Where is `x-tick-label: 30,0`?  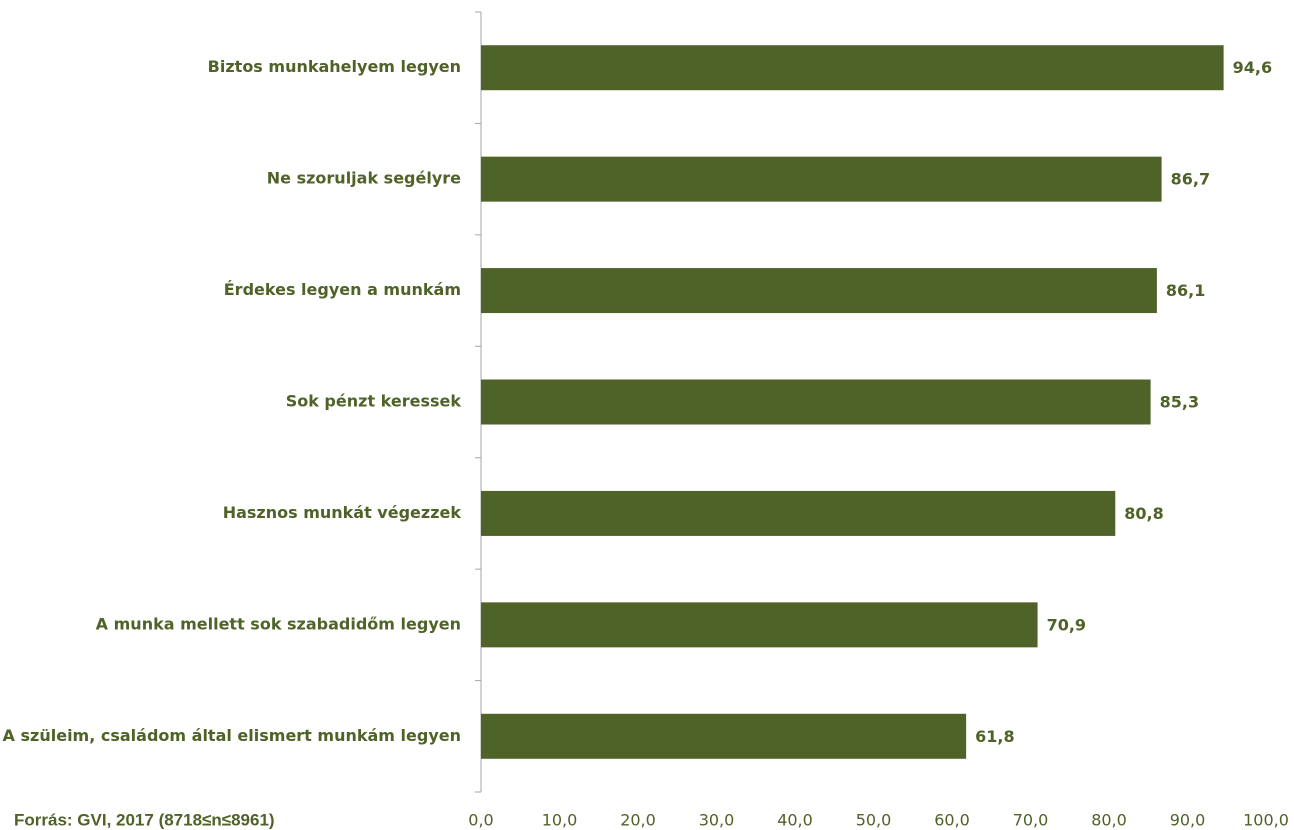
x-tick-label: 30,0 is located at coordinates (717, 820).